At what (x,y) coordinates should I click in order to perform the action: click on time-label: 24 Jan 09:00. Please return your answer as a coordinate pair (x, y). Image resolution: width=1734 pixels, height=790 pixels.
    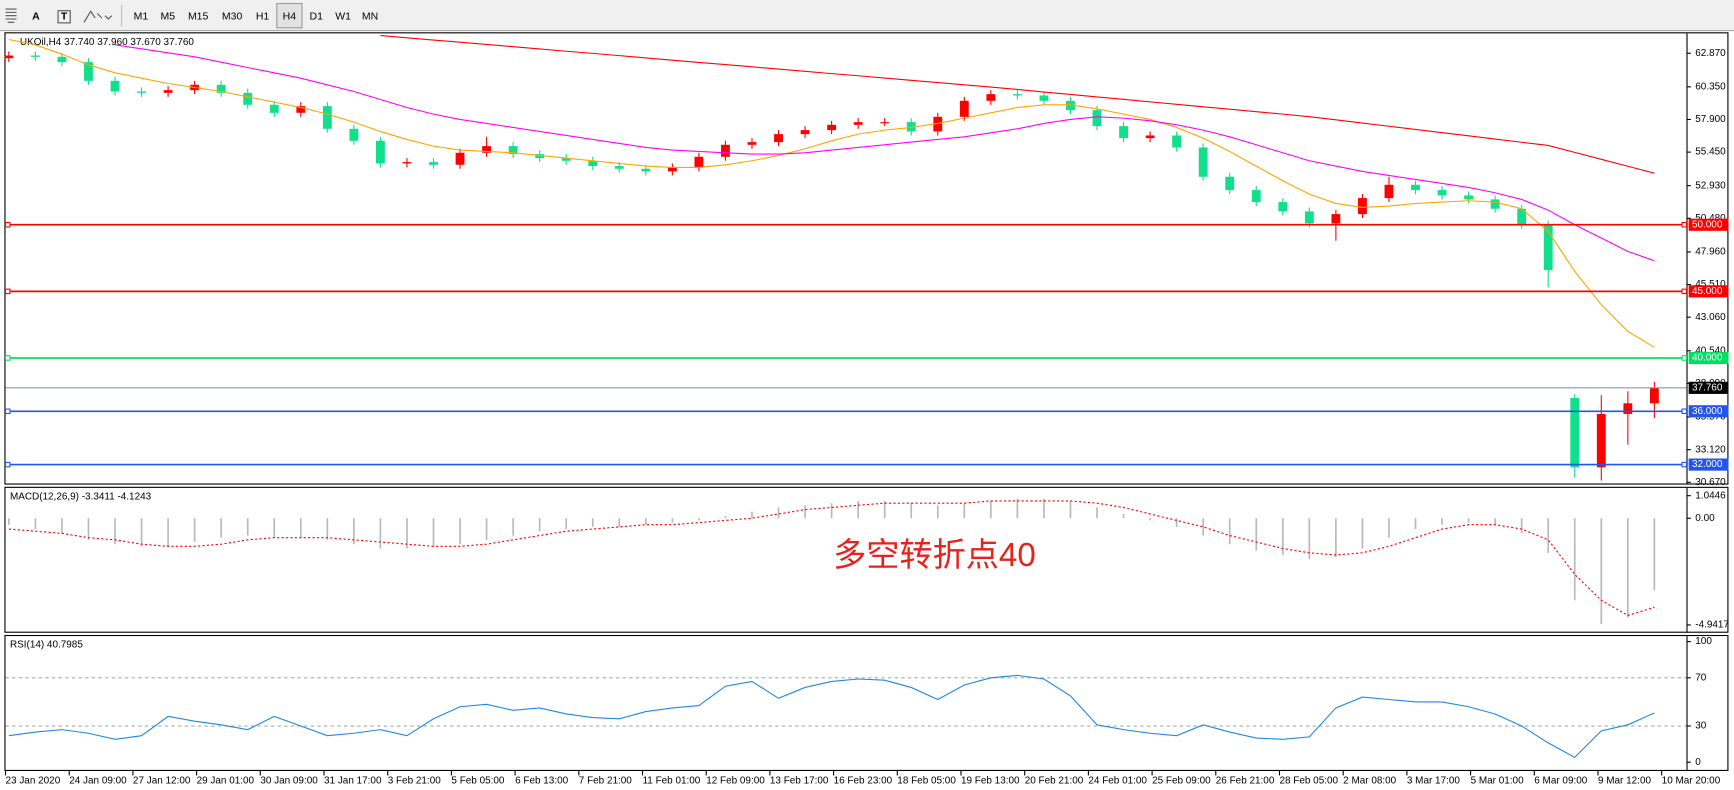
    Looking at the image, I should click on (98, 781).